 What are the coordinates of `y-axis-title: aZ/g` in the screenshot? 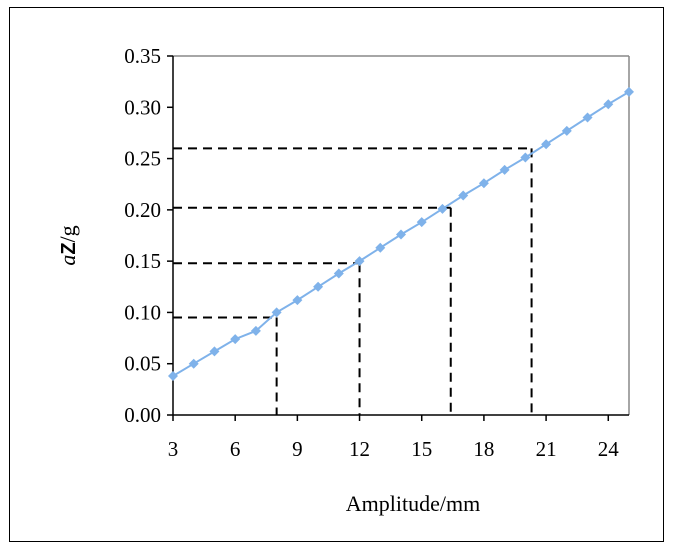 It's located at (67, 245).